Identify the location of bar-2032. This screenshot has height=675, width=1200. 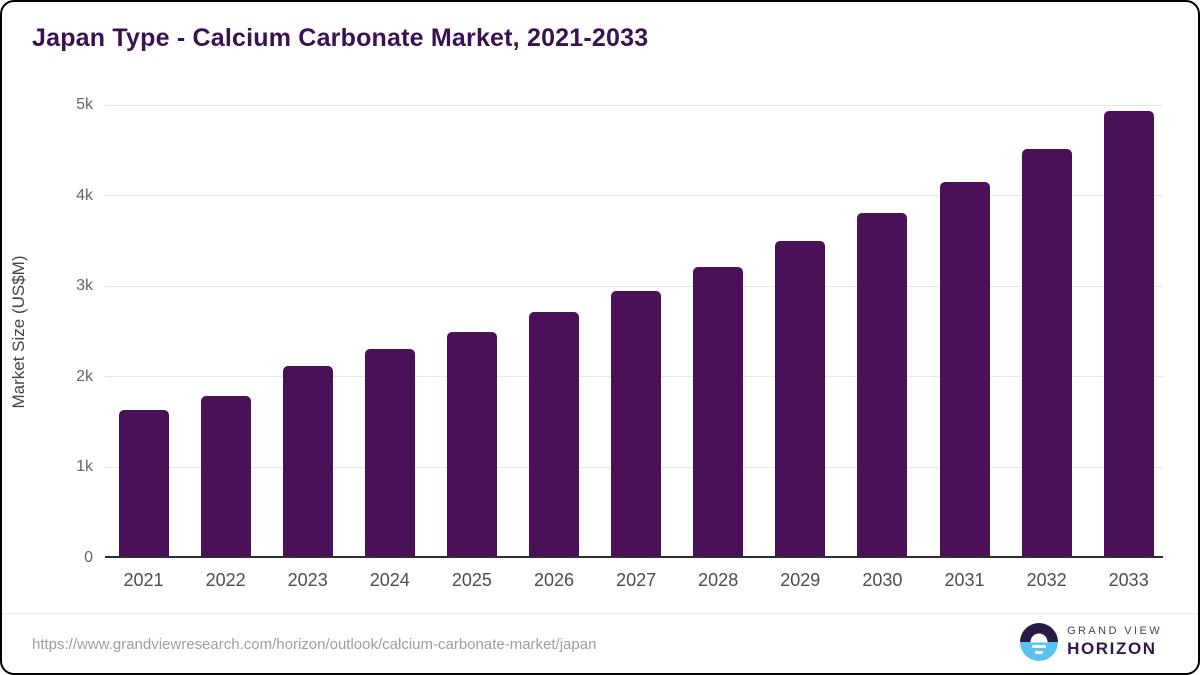
(1046, 353).